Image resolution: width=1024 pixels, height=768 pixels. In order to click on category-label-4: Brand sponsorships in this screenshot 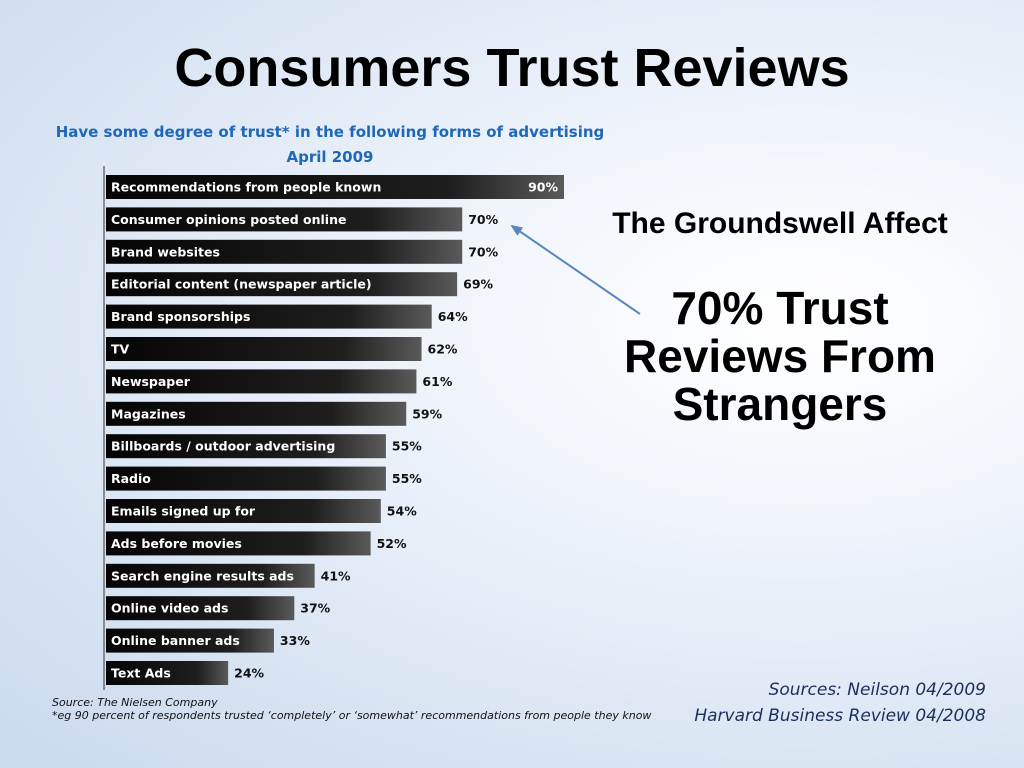, I will do `click(180, 316)`.